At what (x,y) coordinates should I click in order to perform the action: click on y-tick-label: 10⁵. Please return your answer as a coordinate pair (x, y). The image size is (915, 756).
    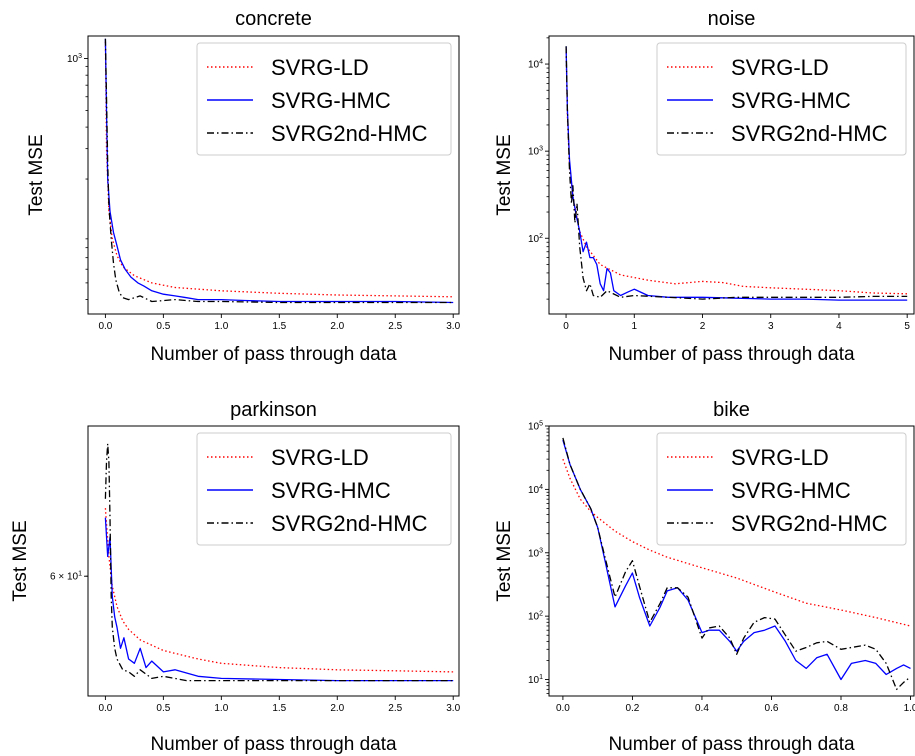
    Looking at the image, I should click on (535, 427).